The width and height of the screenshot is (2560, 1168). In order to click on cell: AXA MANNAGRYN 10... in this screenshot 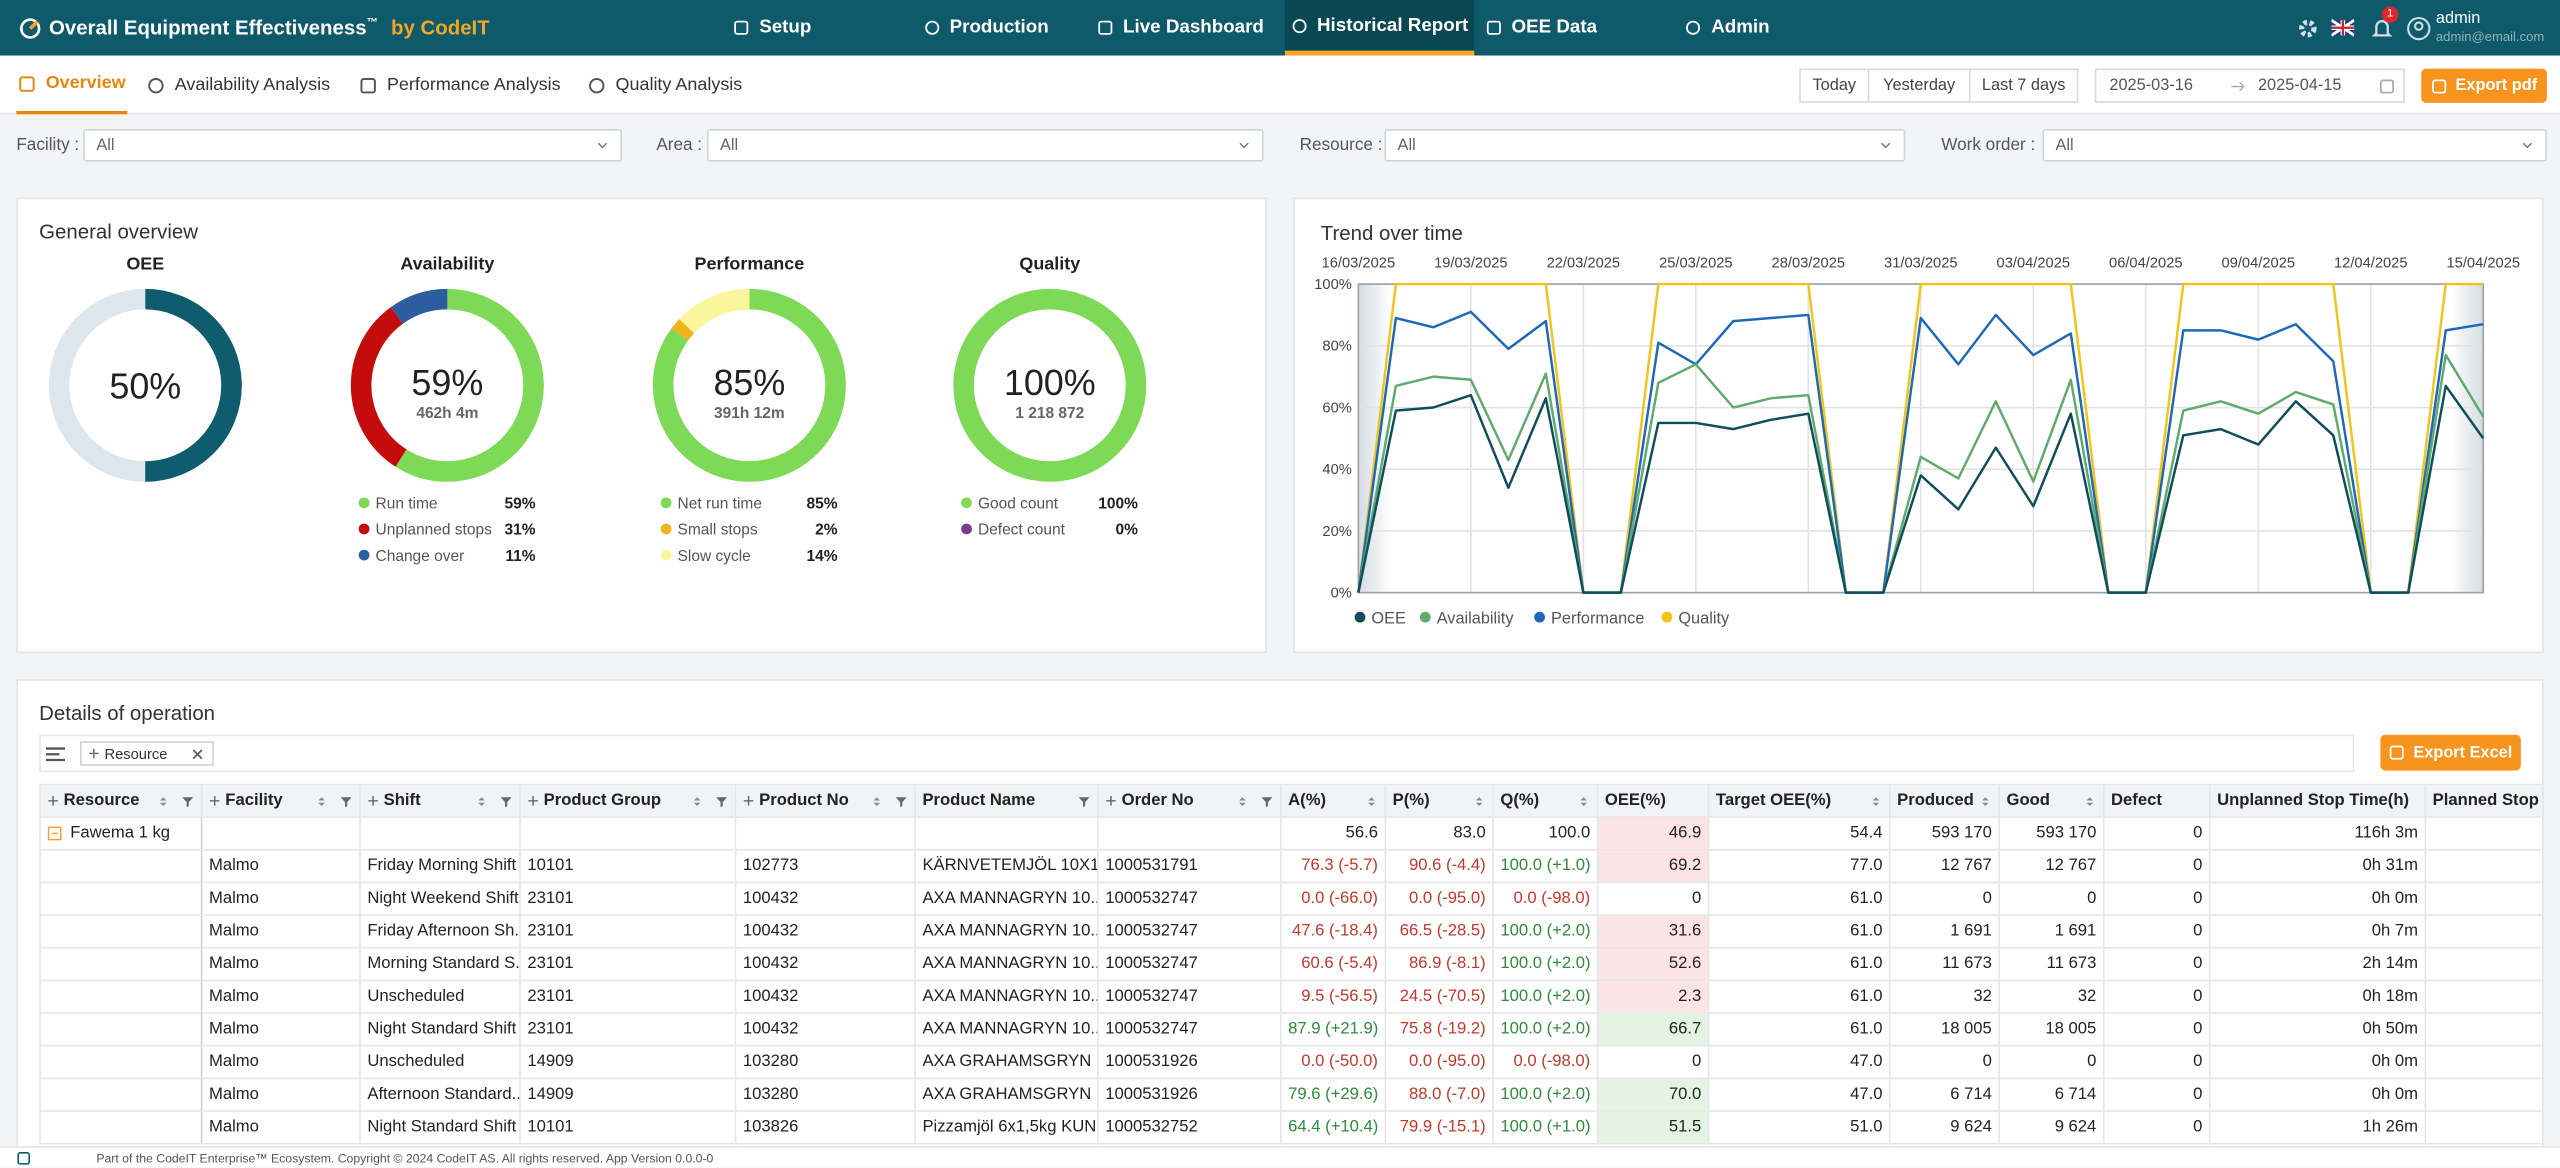, I will do `click(1006, 1029)`.